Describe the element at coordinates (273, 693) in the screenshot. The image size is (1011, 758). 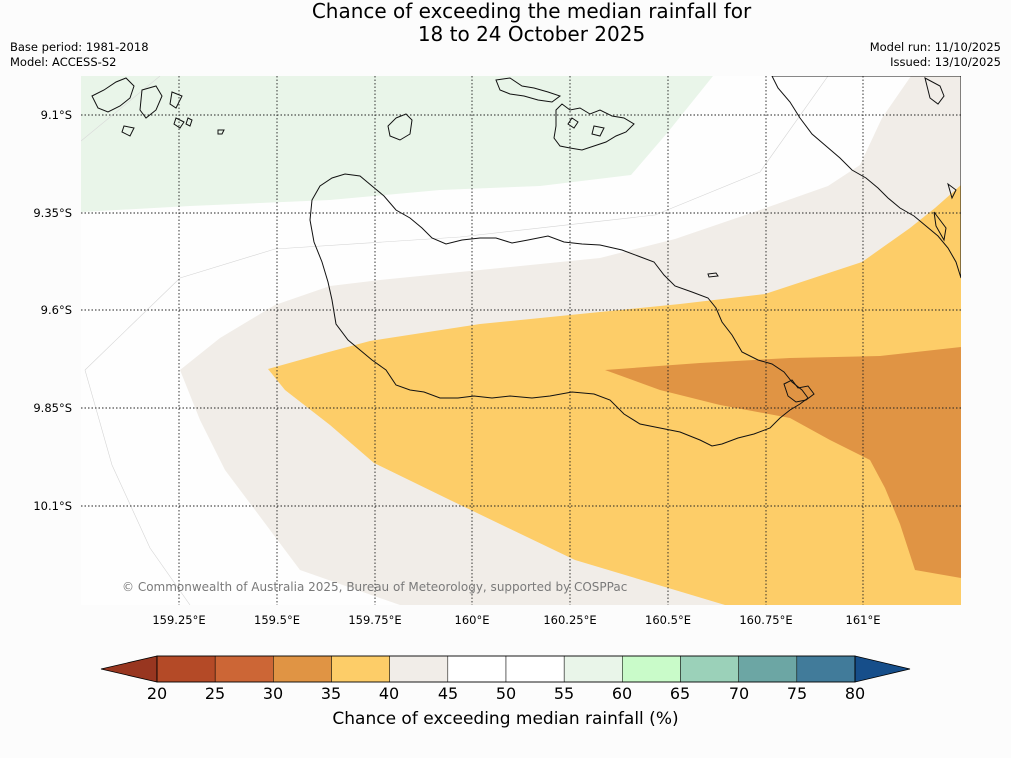
I see `cb-tick-30: 30` at that location.